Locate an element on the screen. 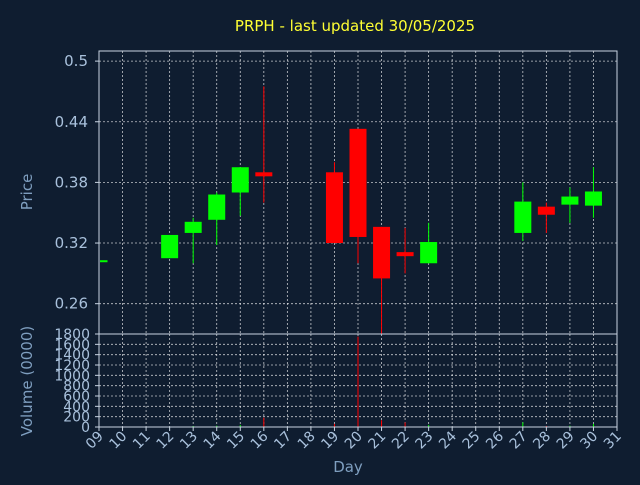 The height and width of the screenshot is (485, 640). volume-axis-label: Volume (0000) is located at coordinates (27, 381).